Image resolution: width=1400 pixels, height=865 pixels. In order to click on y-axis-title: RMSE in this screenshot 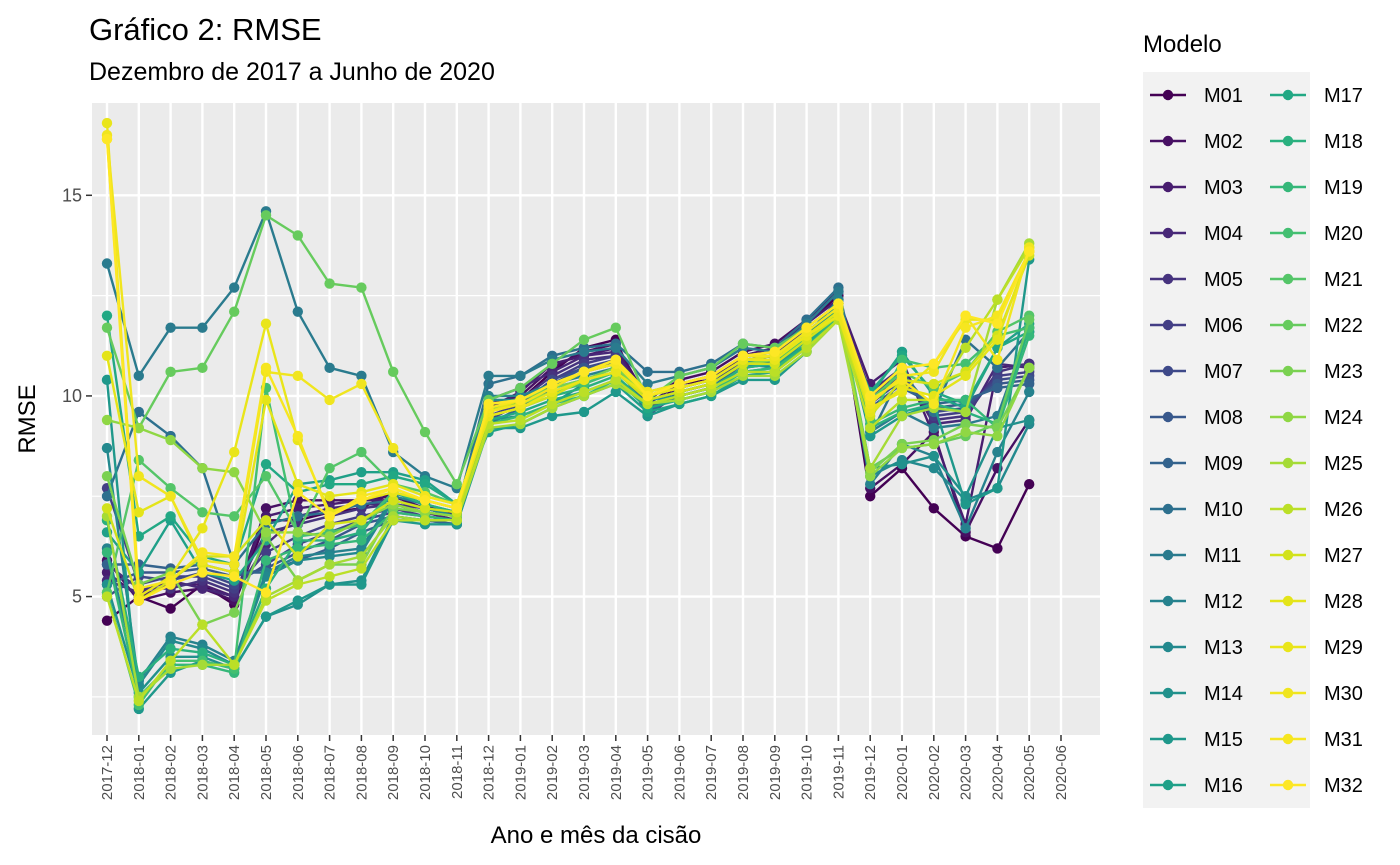, I will do `click(27, 418)`.